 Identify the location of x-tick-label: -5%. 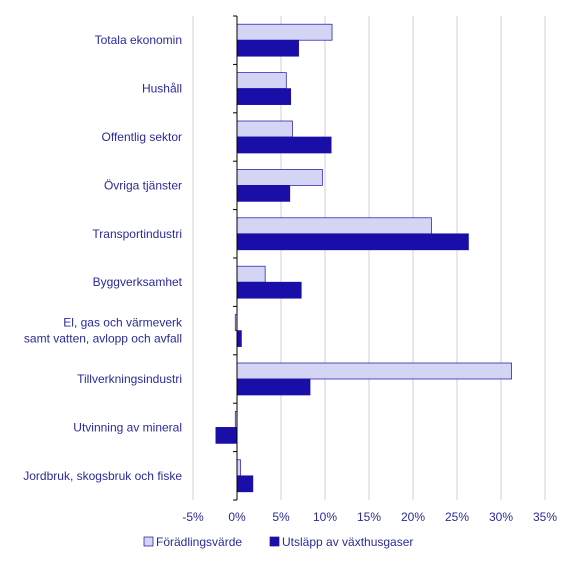
(193, 517).